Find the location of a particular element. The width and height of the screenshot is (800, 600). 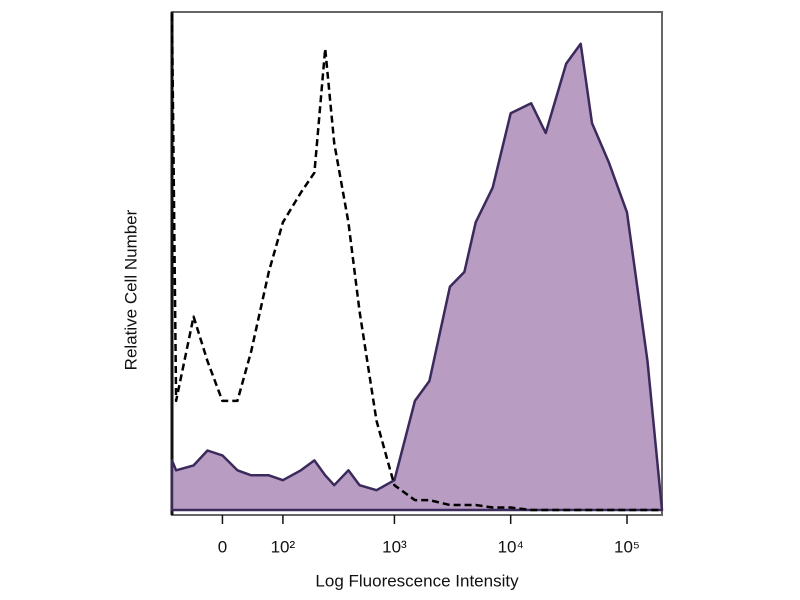

x-tick-label: 10² is located at coordinates (283, 546).